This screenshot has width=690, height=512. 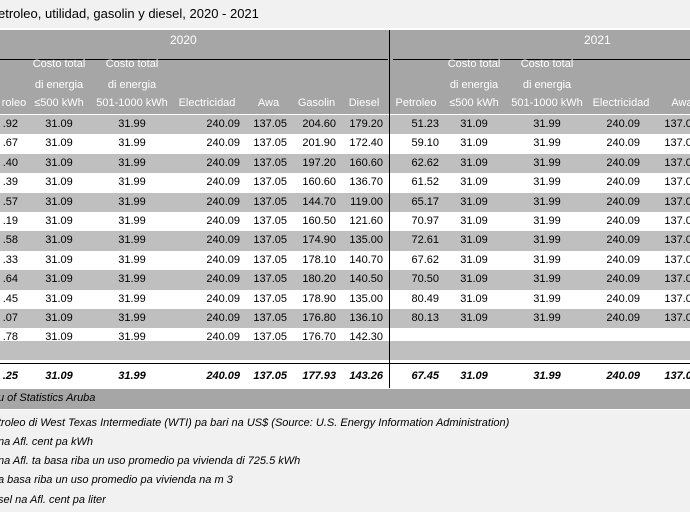 I want to click on cell-2020-col-5: 160.50, so click(x=319, y=221).